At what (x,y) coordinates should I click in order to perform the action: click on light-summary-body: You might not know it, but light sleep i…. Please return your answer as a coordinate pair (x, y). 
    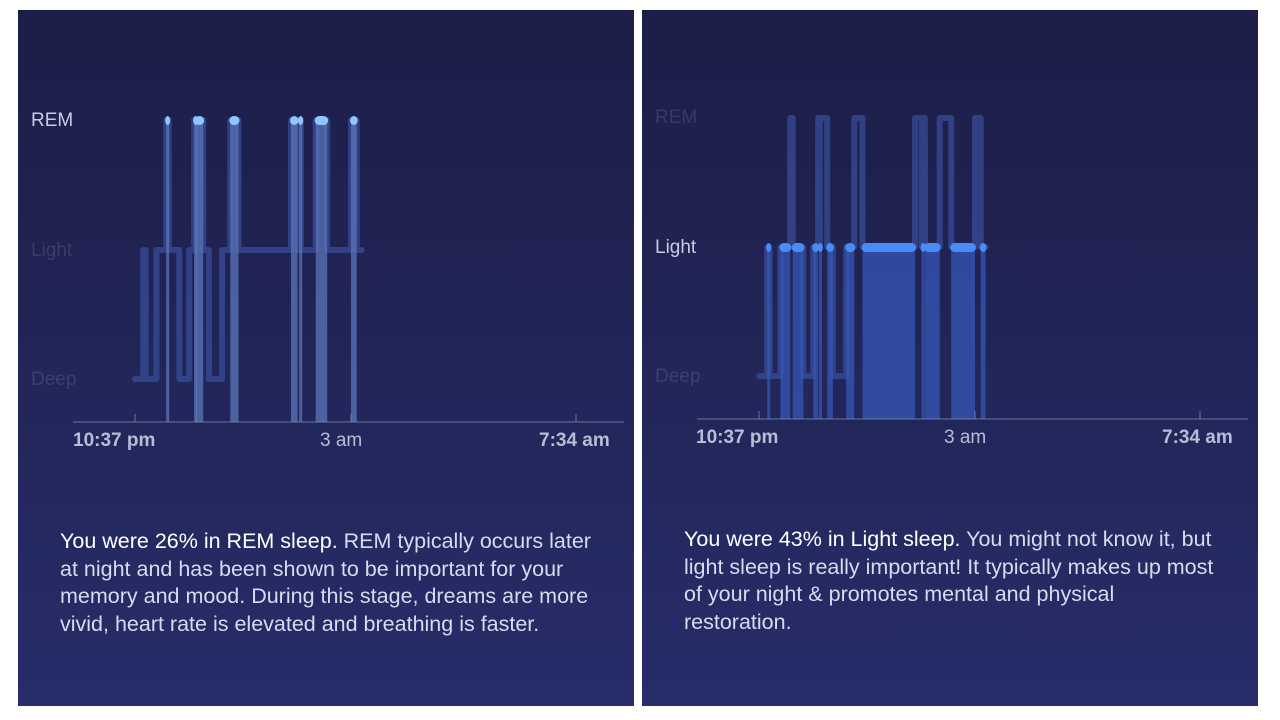
    Looking at the image, I should click on (949, 580).